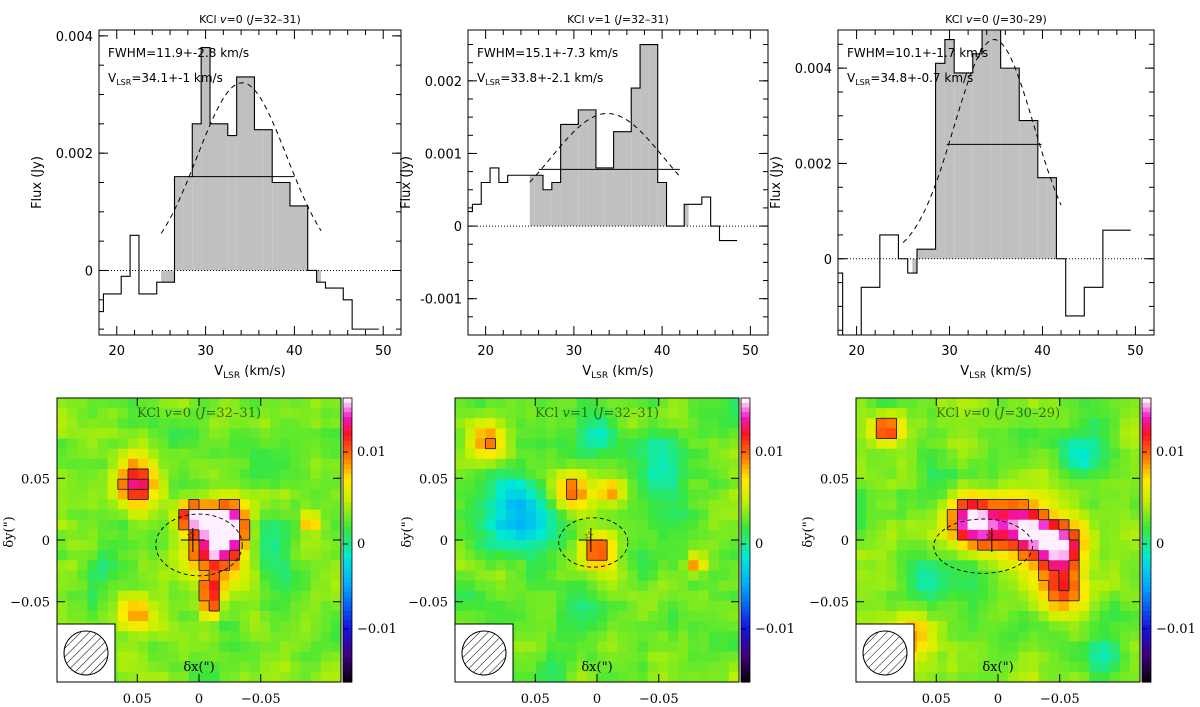 The height and width of the screenshot is (707, 1200). Describe the element at coordinates (767, 540) in the screenshot. I see `colorbar: 0.010−0.01` at that location.